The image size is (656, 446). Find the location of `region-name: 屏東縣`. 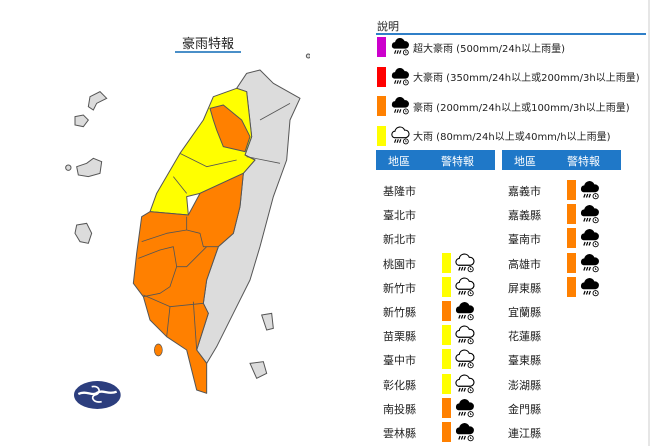

region-name: 屏東縣 is located at coordinates (524, 288).